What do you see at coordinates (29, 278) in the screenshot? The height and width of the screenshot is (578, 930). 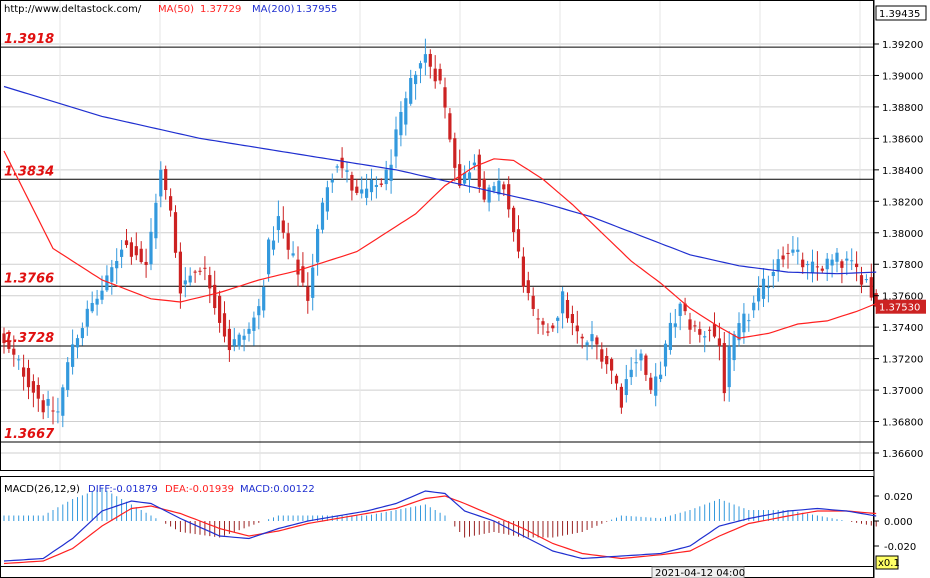 I see `level-label: 1.3766` at bounding box center [29, 278].